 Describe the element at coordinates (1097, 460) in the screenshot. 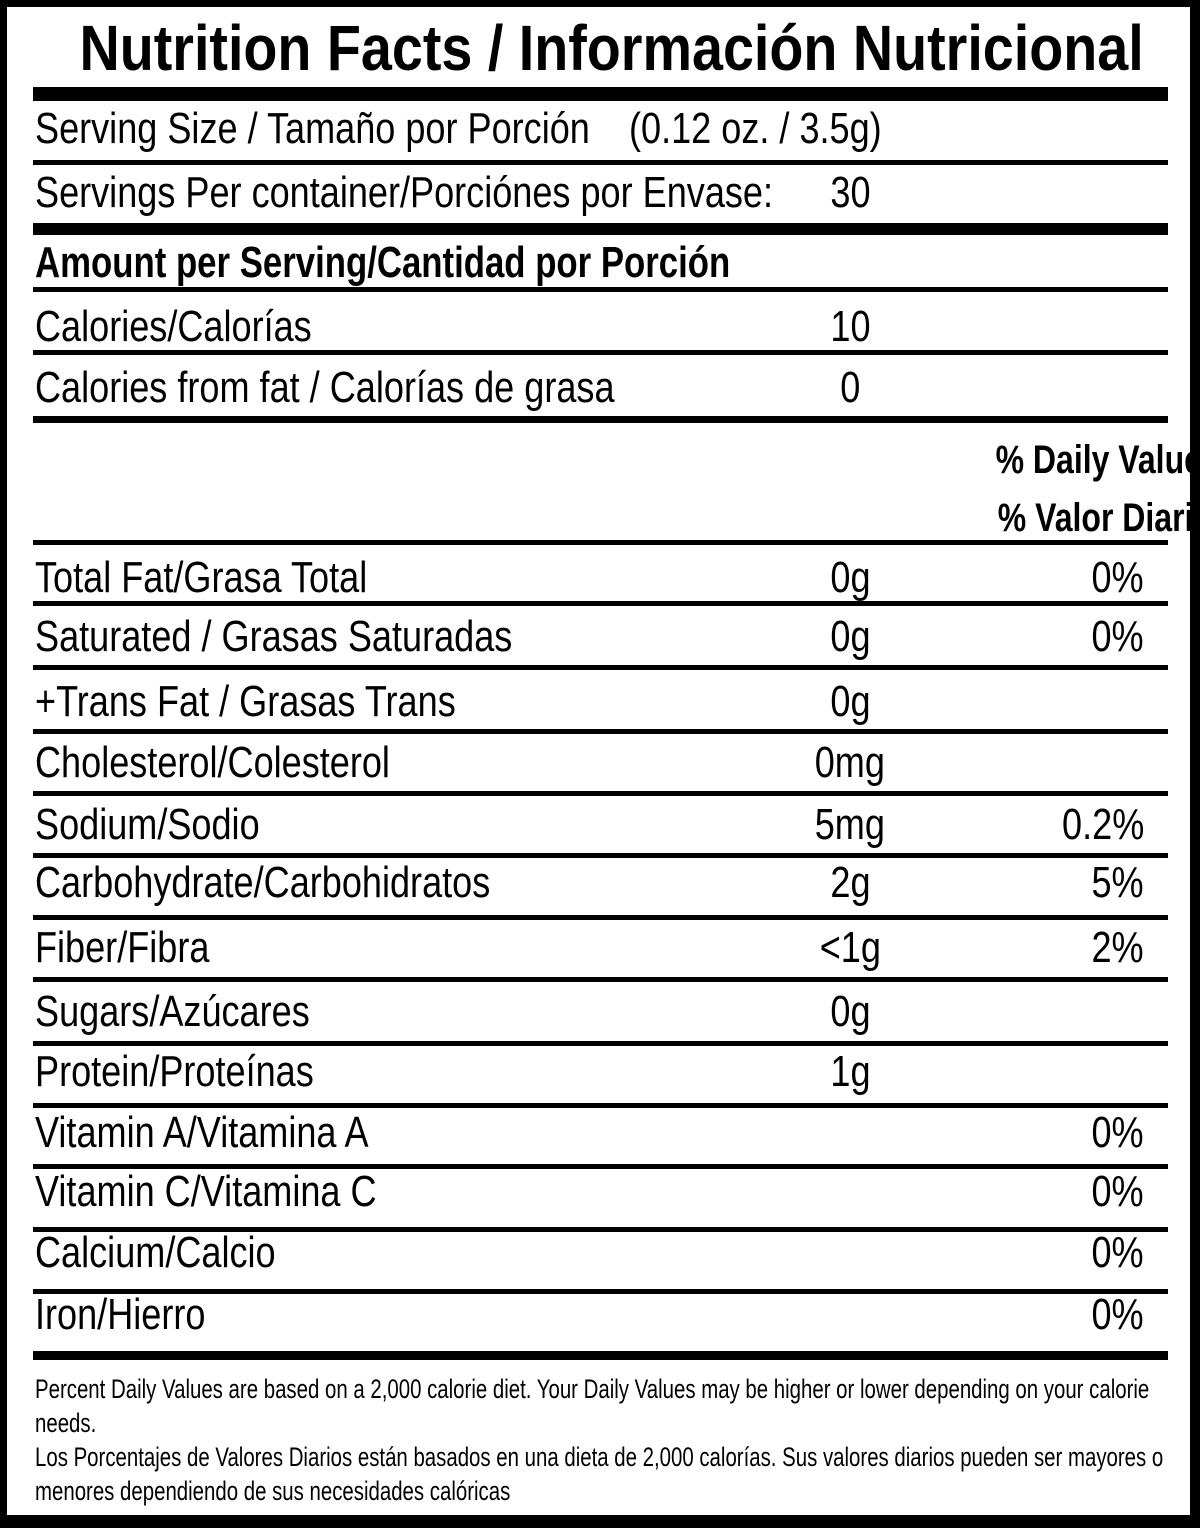

I see `daily-value-header-en: % Daily Value` at that location.